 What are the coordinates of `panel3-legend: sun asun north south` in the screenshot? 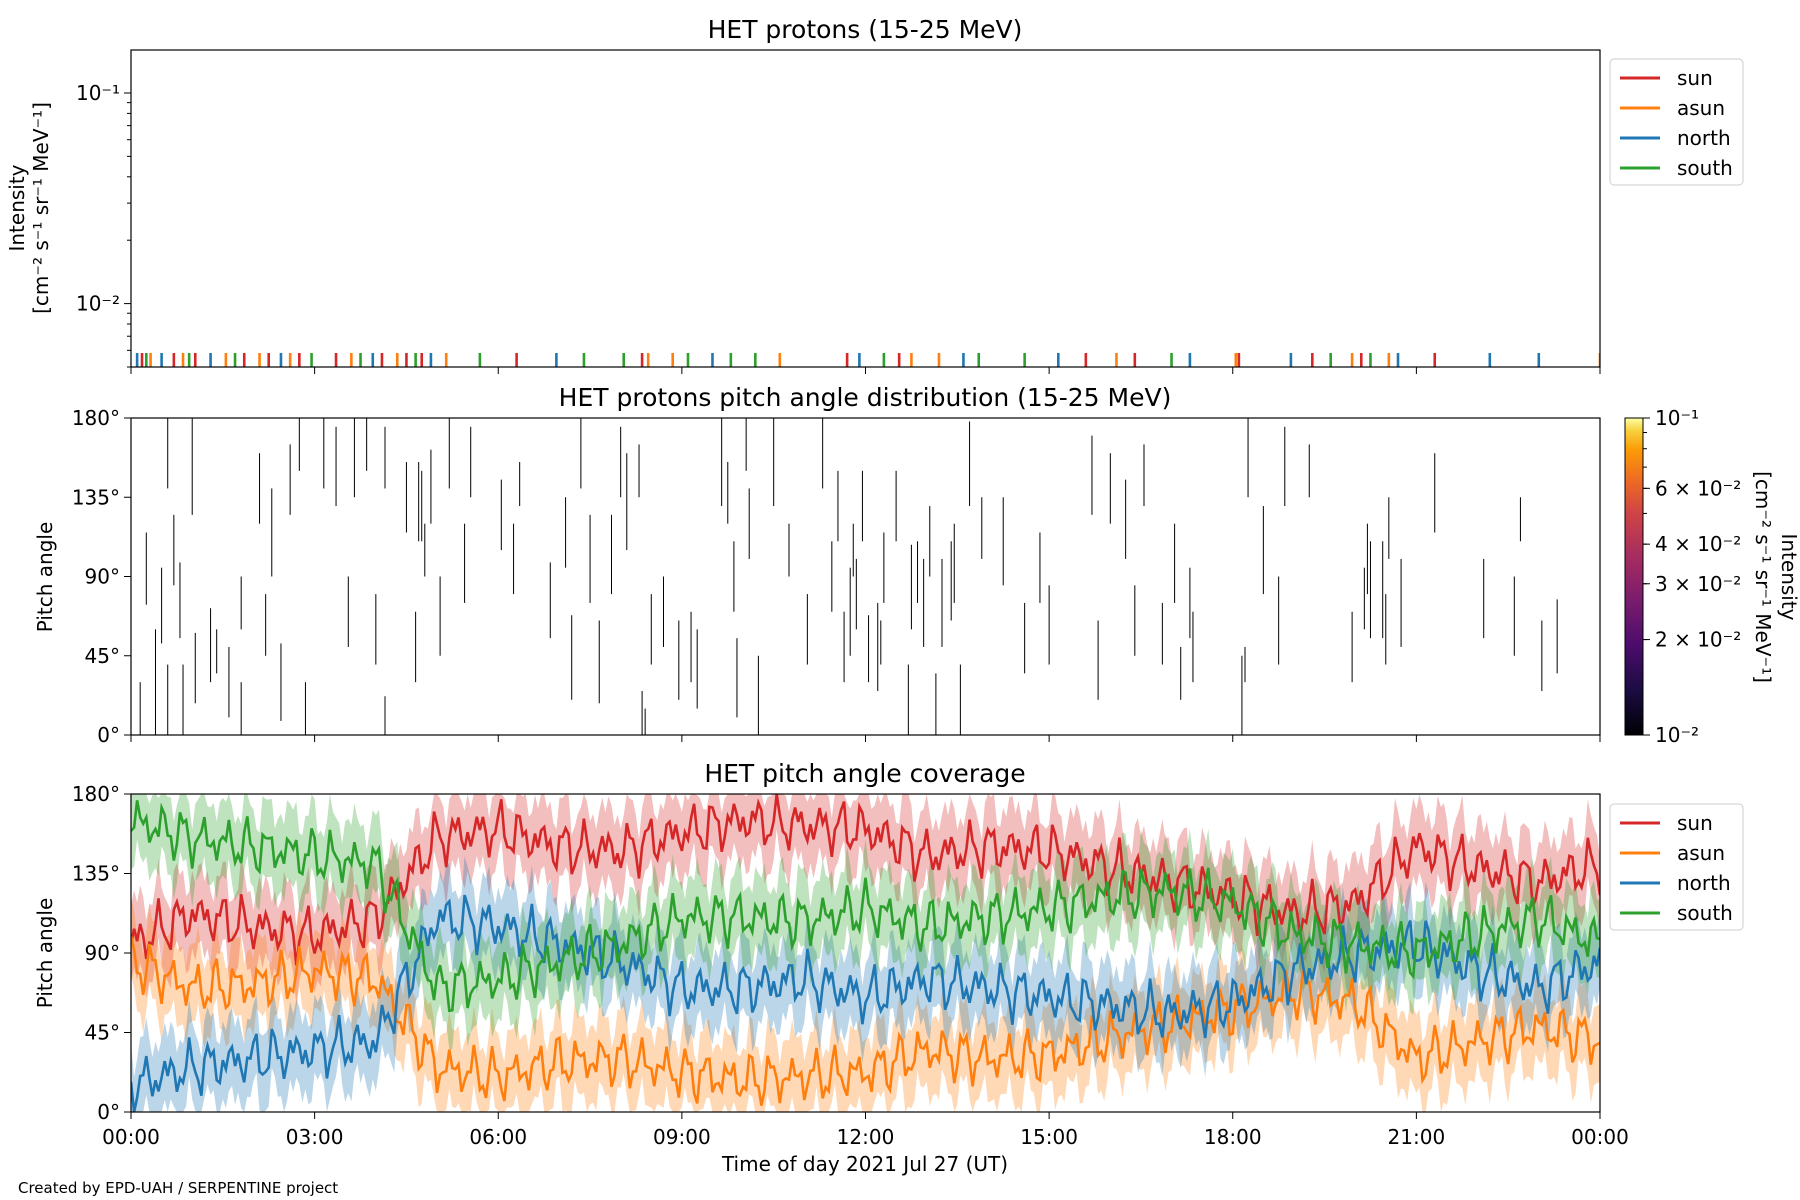 It's located at (1676, 867).